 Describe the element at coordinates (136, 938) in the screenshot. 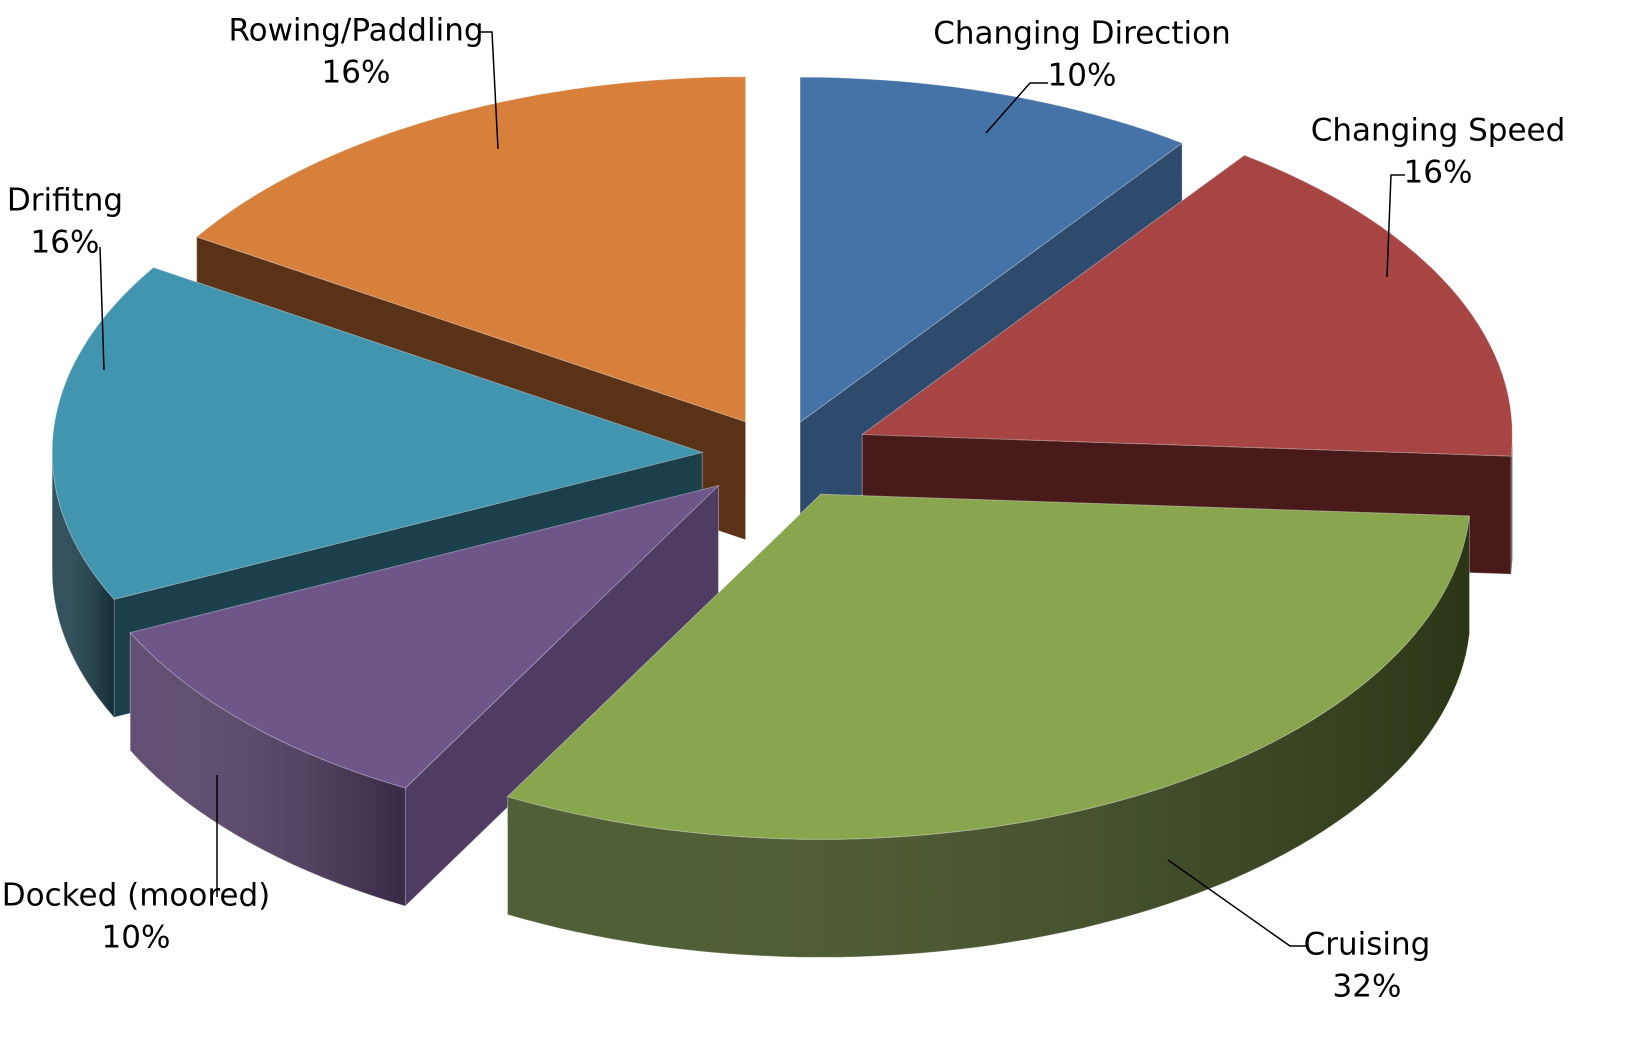

I see `slice-percent-docked-moored-: 10%` at that location.